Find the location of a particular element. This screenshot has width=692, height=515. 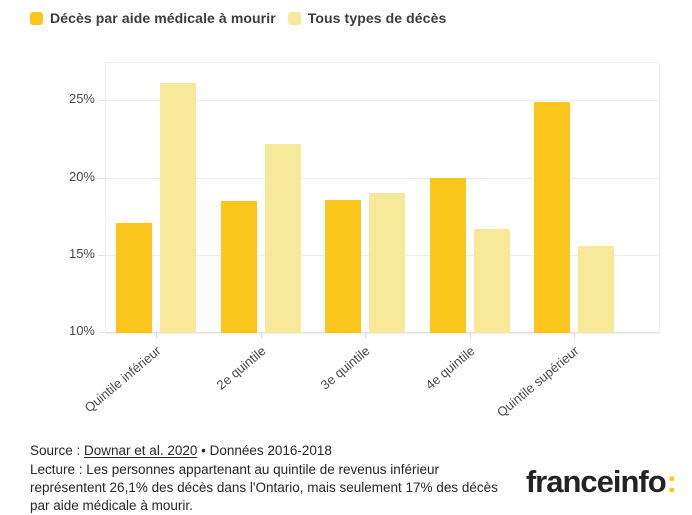

source-suffix: • Données 2016-2018 is located at coordinates (264, 450).